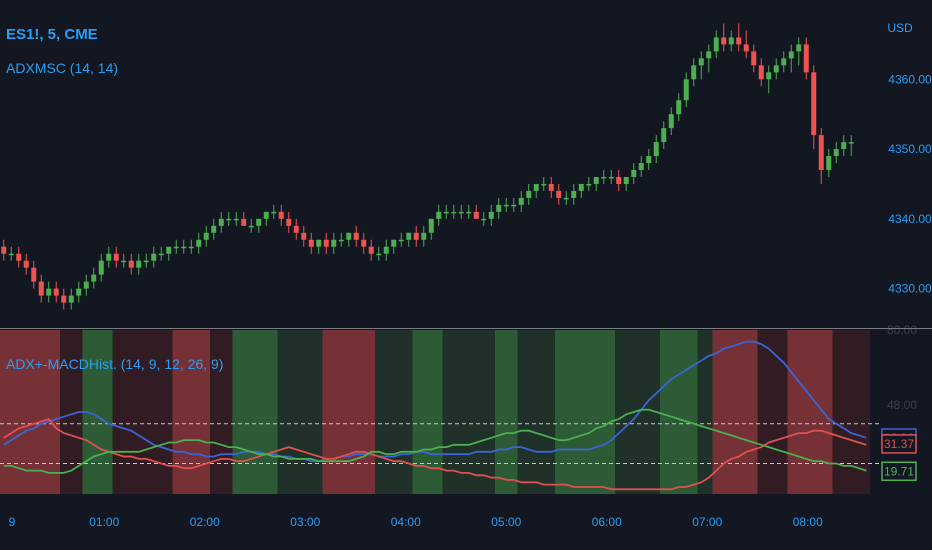 This screenshot has height=550, width=932. I want to click on time-tick-label: 07:00, so click(707, 522).